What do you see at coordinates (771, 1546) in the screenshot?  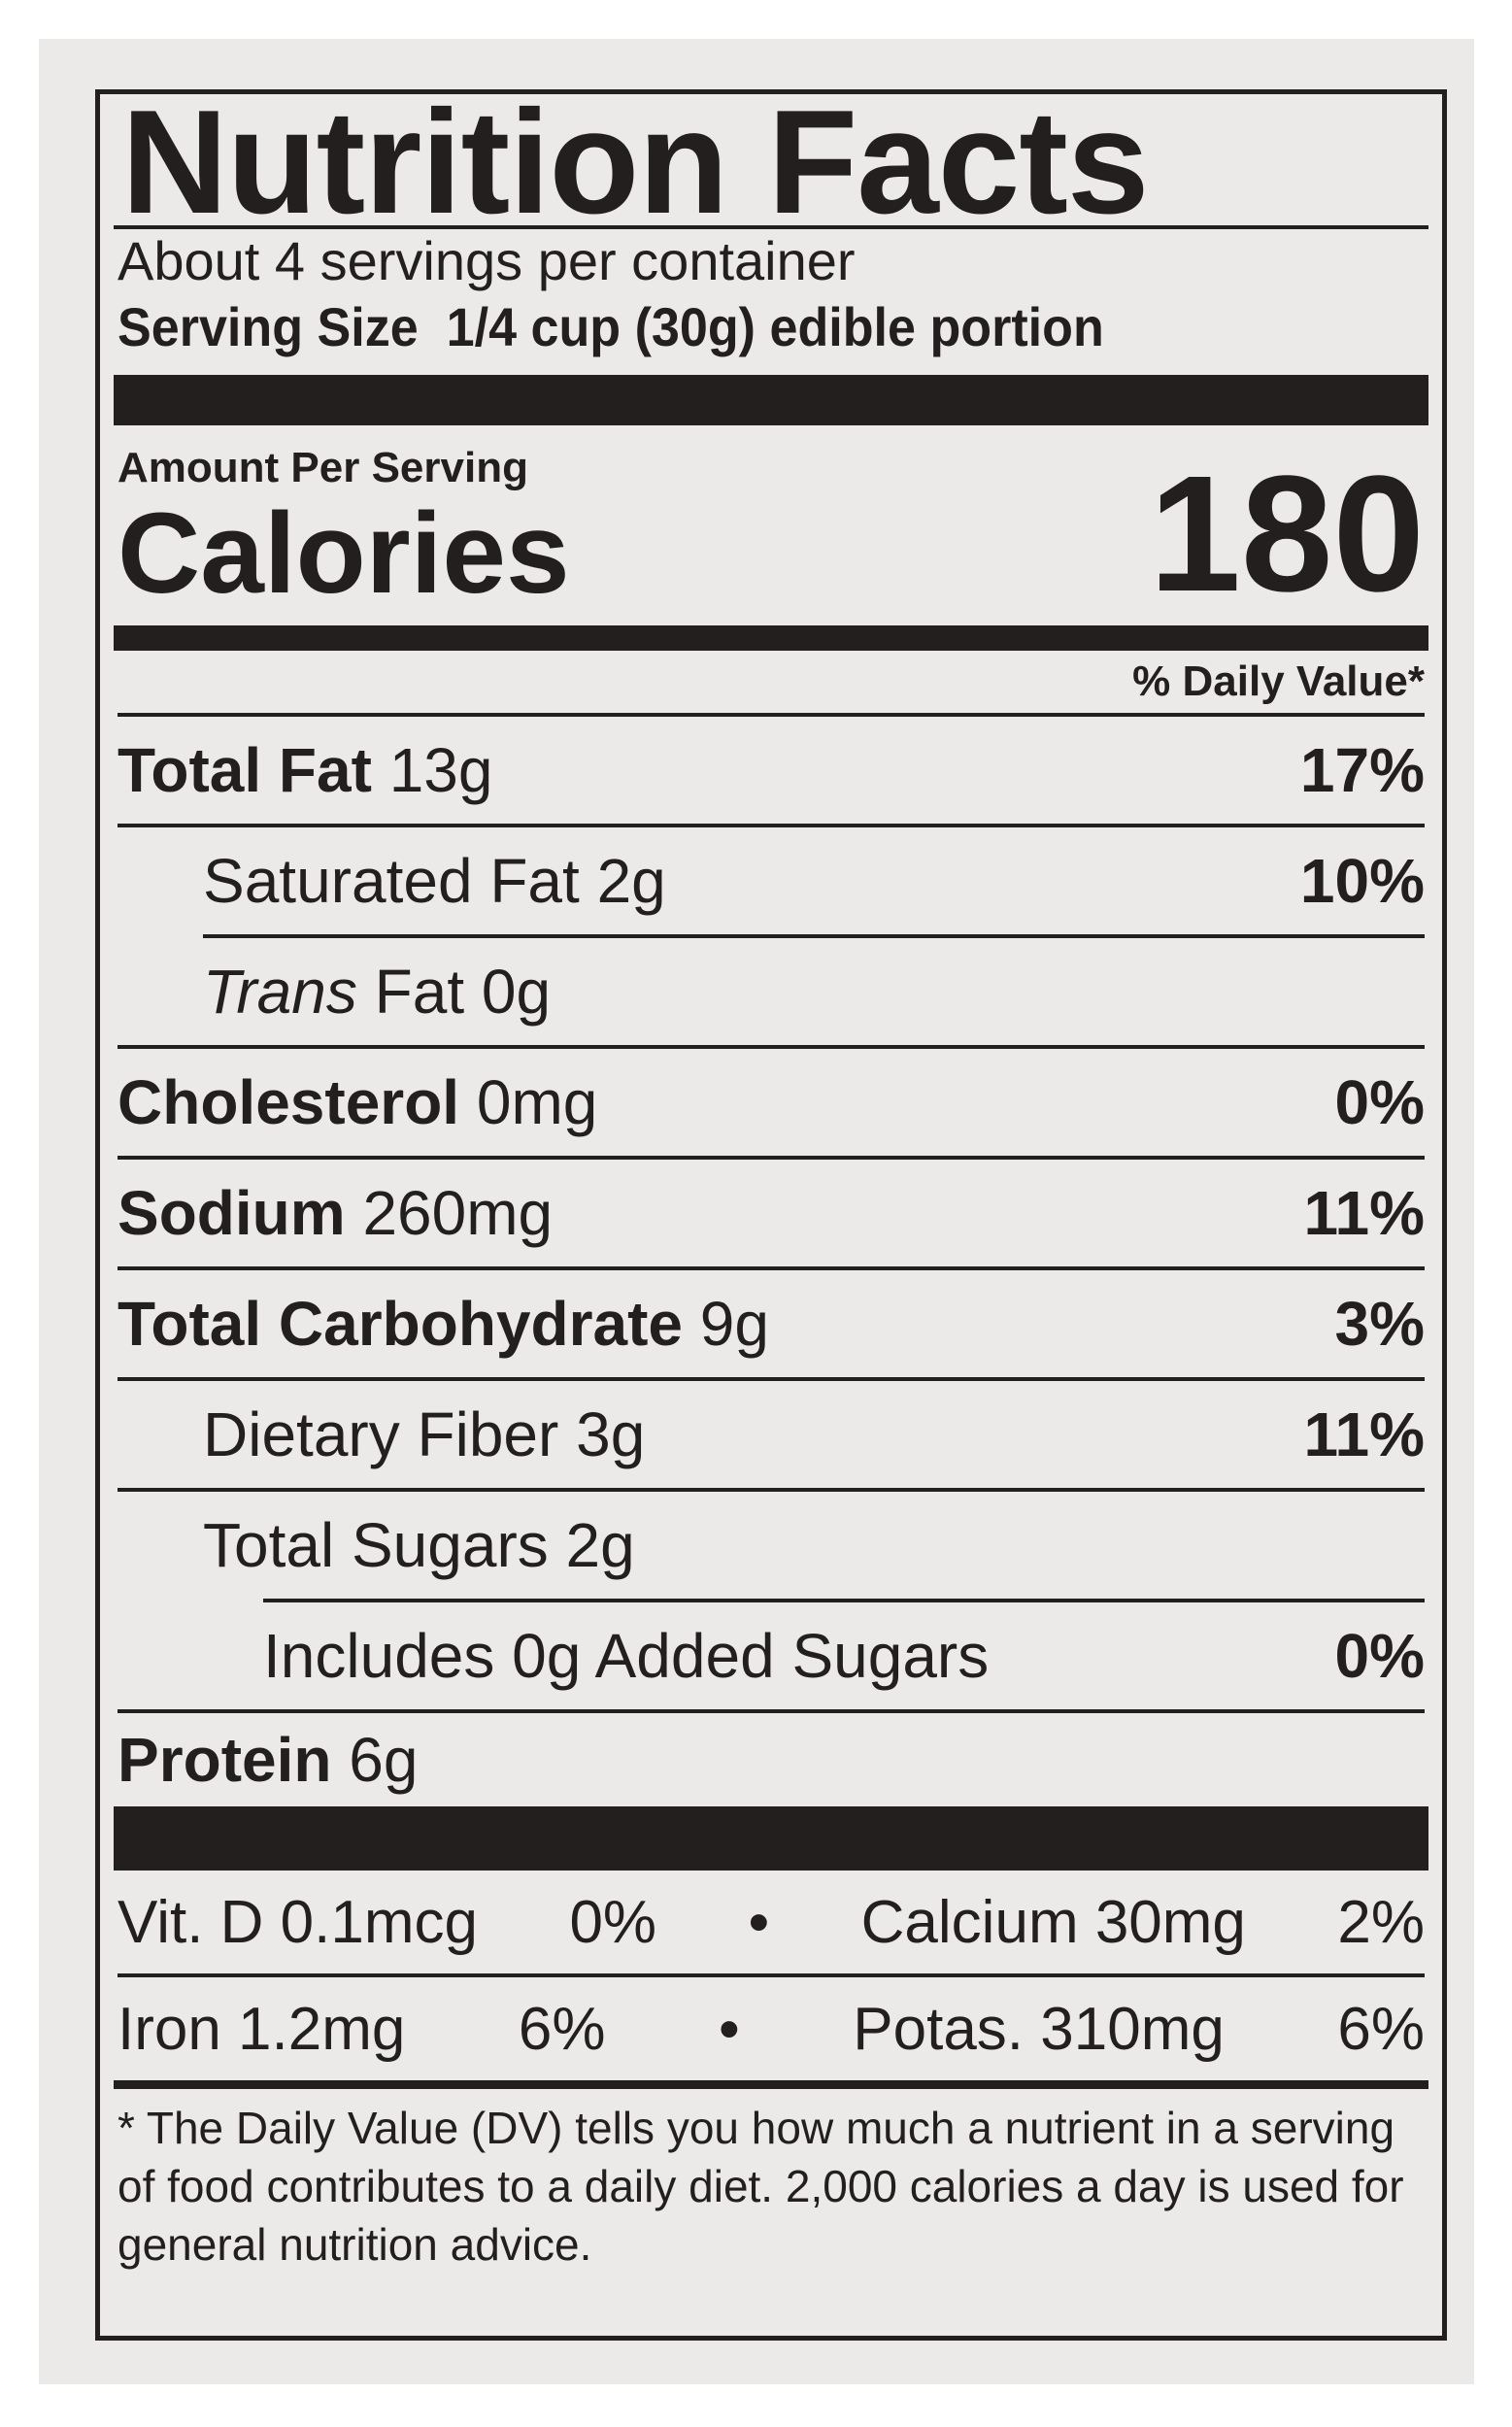 I see `nutrient-row-total-sugars: Total Sugars 2g` at bounding box center [771, 1546].